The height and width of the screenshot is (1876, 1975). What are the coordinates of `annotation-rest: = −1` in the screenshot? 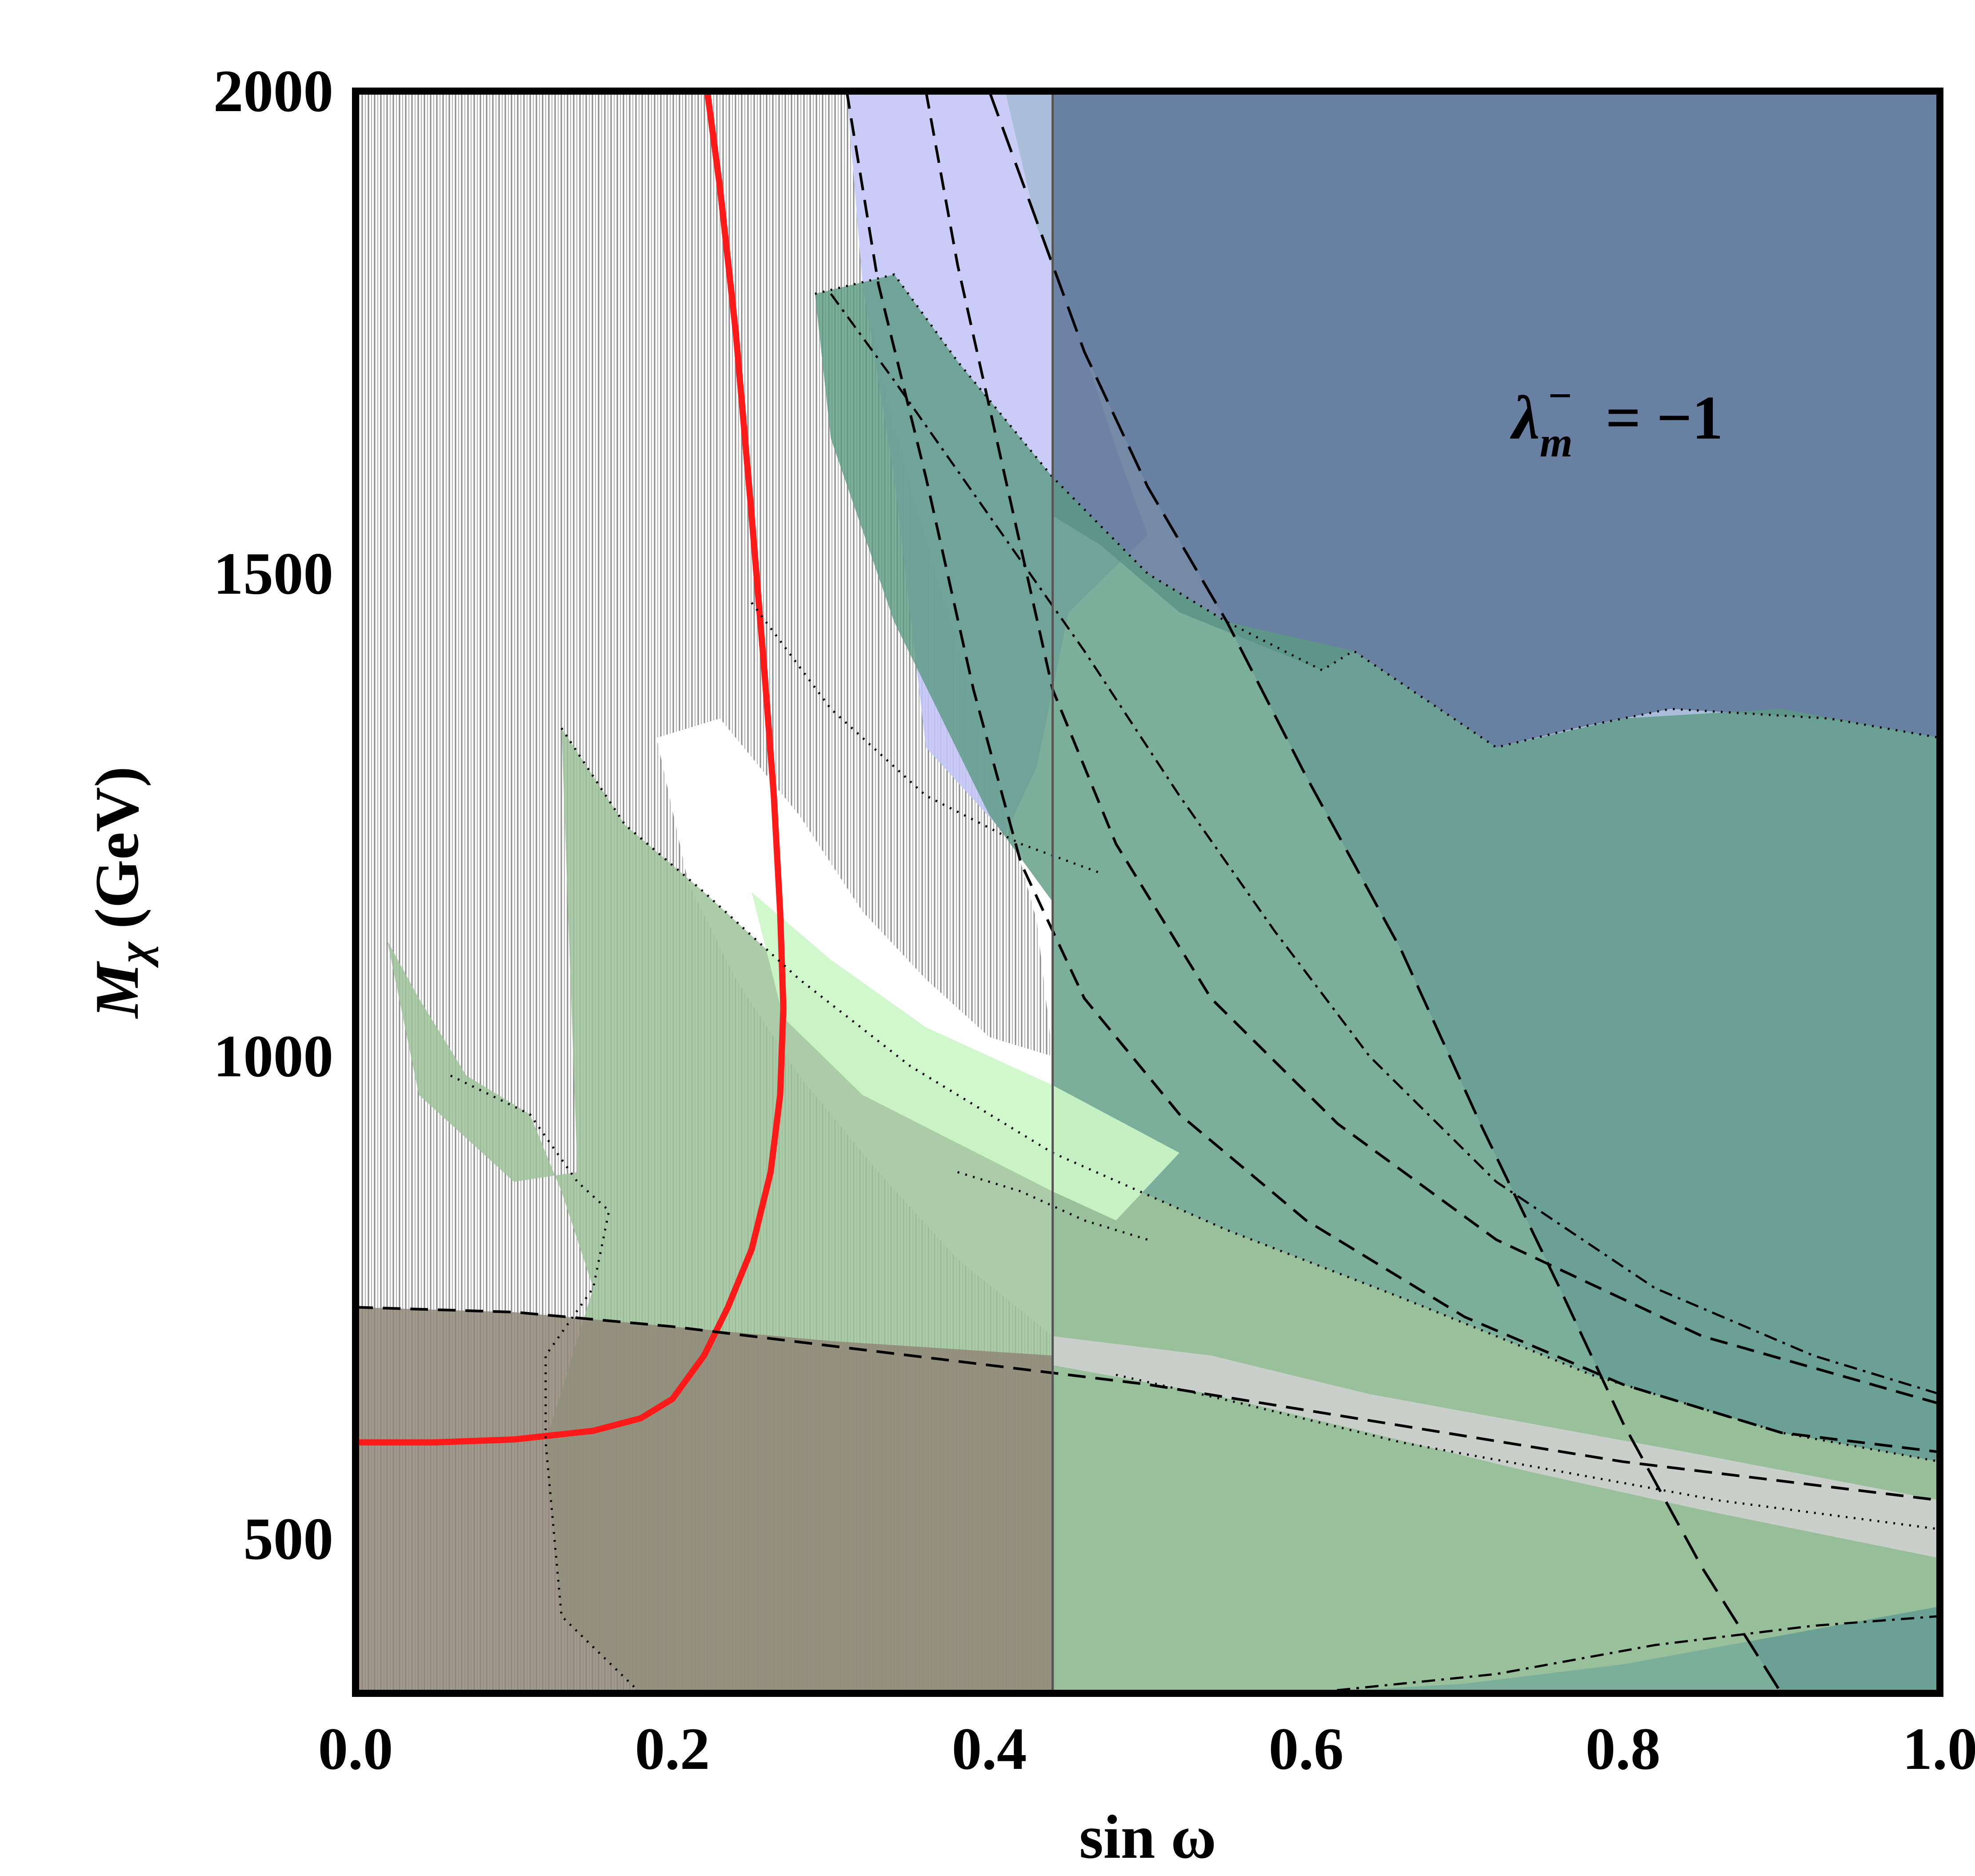 It's located at (1656, 418).